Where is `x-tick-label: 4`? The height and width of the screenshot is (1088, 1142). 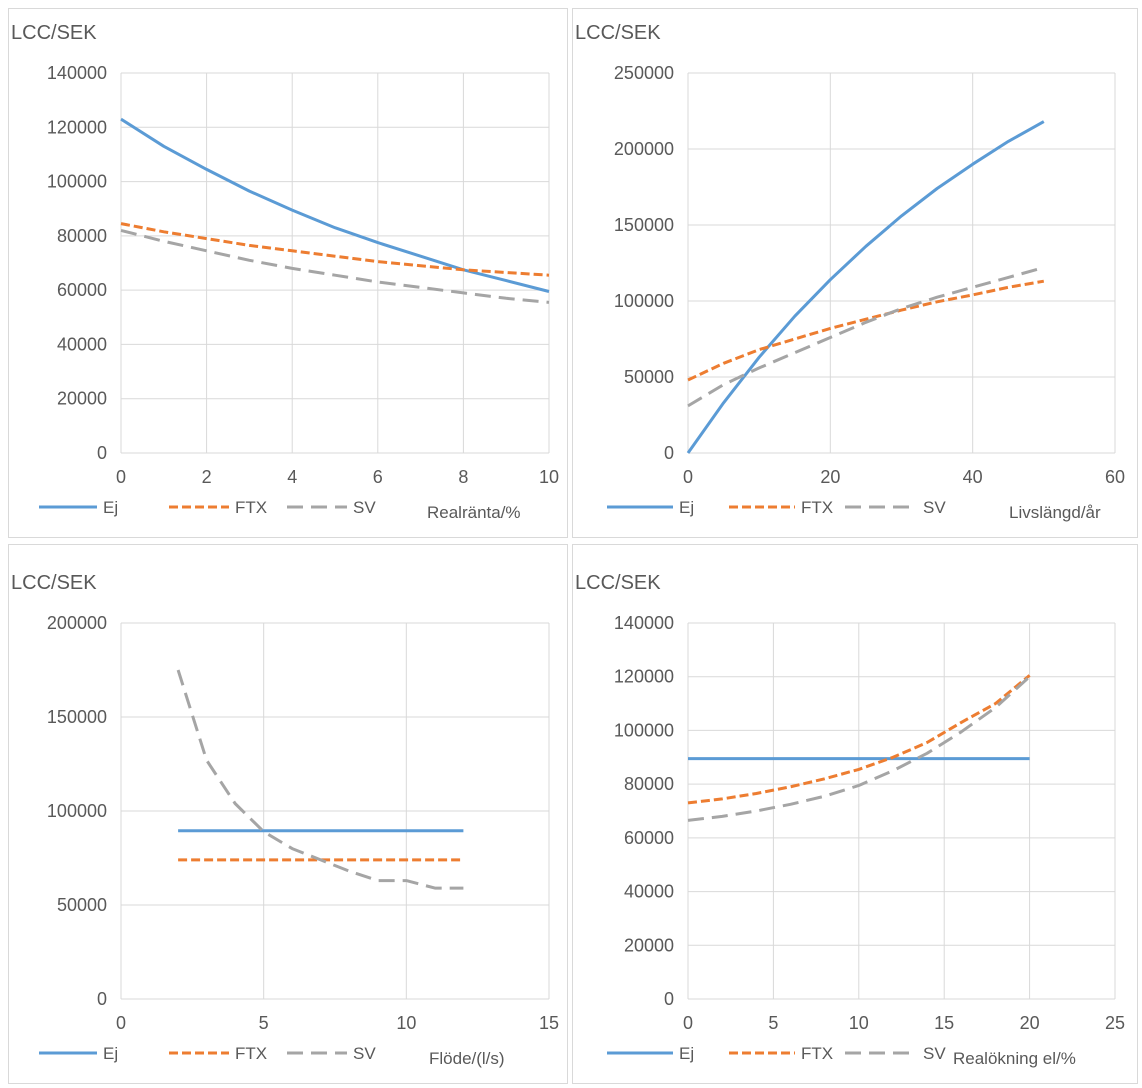 x-tick-label: 4 is located at coordinates (292, 477).